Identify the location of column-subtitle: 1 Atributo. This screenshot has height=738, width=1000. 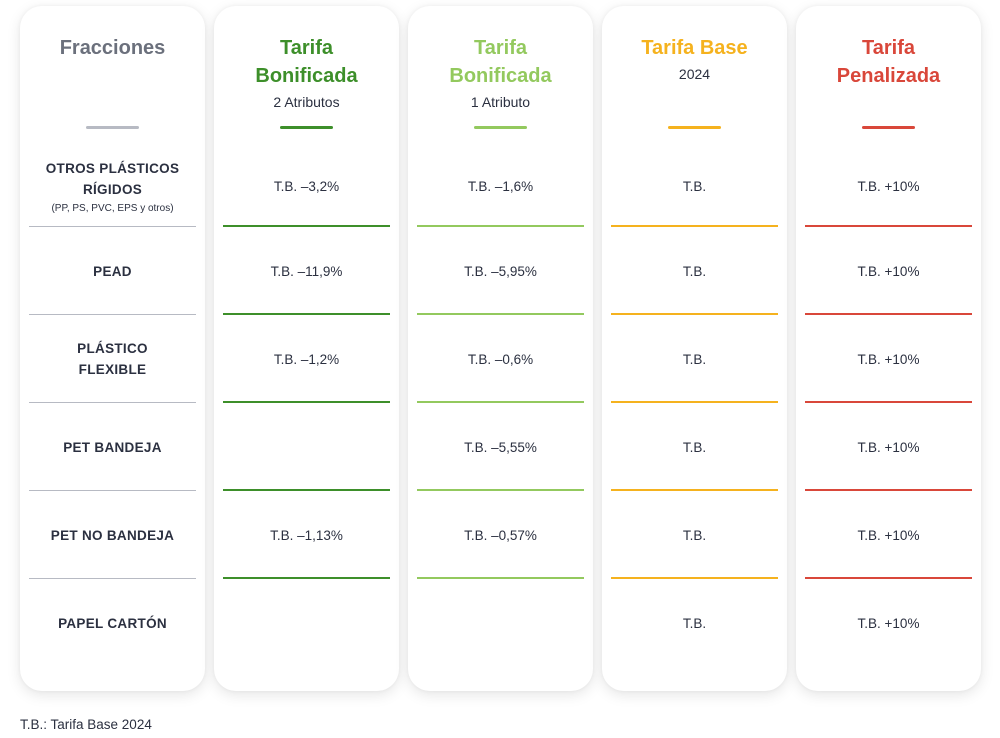
(500, 102).